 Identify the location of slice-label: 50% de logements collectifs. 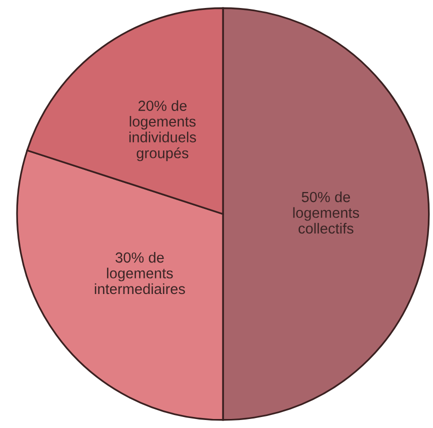
(326, 212).